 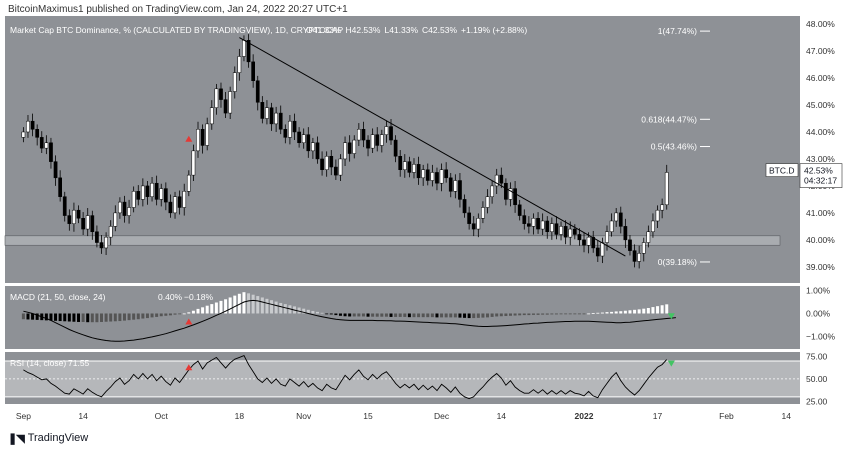 I want to click on price-axis-tick: 46.00%, so click(x=820, y=78).